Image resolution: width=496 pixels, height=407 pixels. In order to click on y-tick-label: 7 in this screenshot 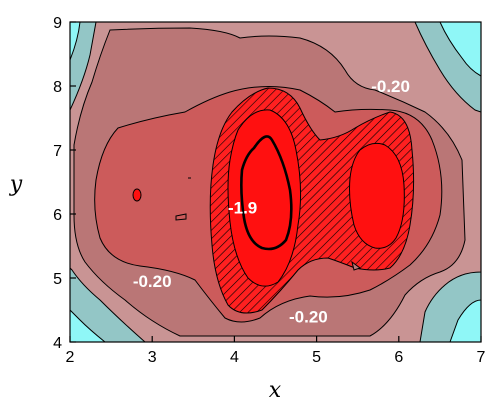, I will do `click(57, 151)`.